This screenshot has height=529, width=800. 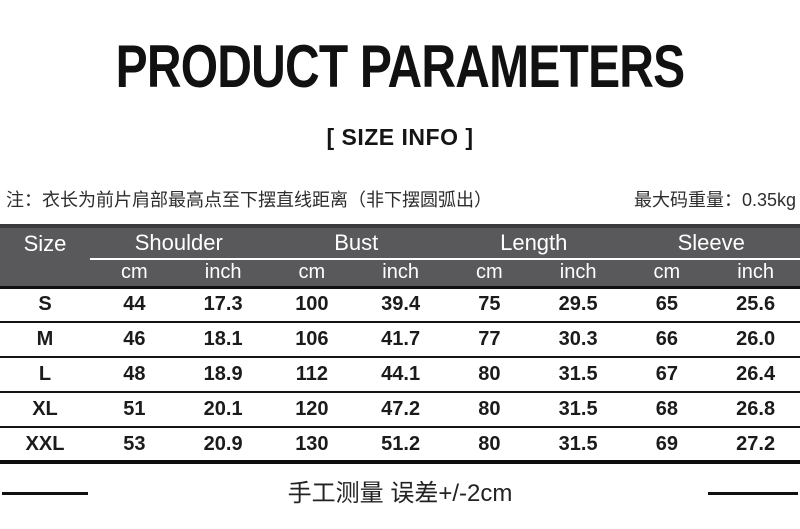 I want to click on footer-right-dash, so click(x=753, y=493).